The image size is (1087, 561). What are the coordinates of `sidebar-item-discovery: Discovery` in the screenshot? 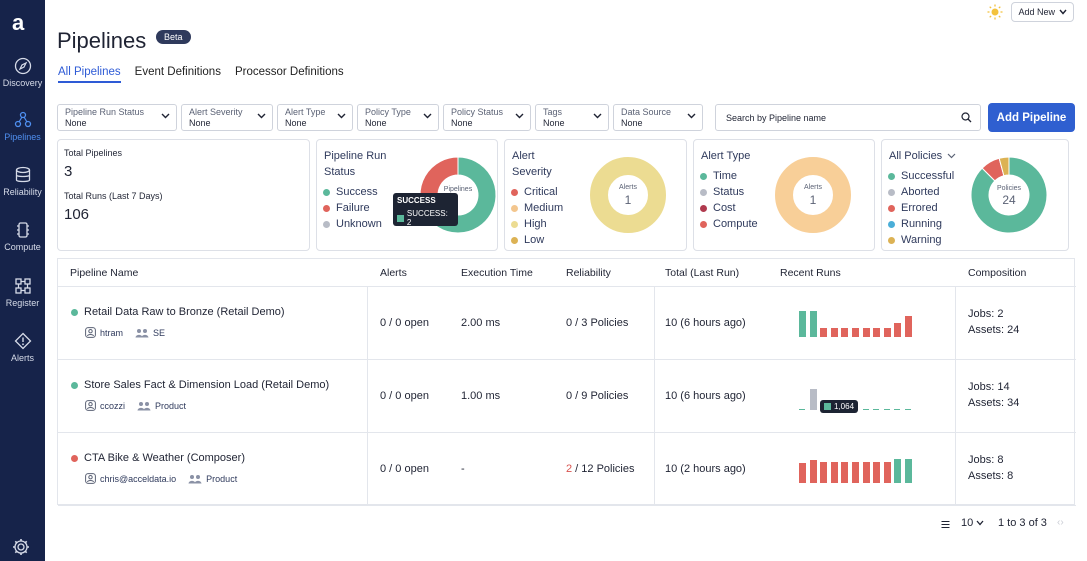 It's located at (22, 72).